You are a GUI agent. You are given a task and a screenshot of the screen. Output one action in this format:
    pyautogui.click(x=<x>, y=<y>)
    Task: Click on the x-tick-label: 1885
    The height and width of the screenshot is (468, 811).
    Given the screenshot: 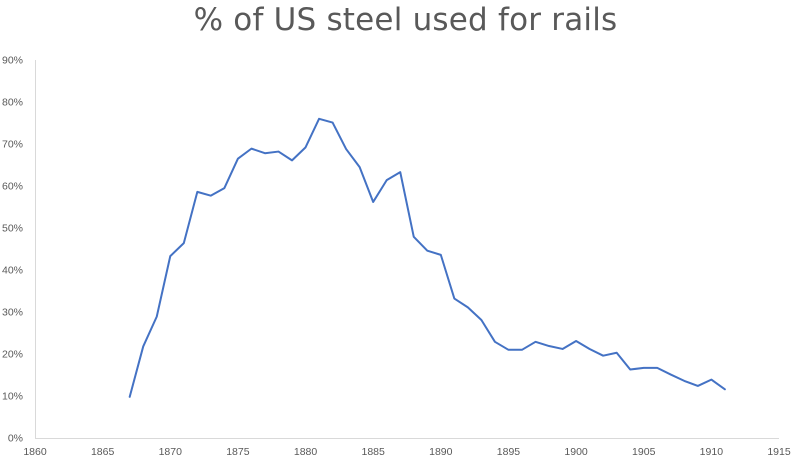 What is the action you would take?
    pyautogui.click(x=374, y=452)
    